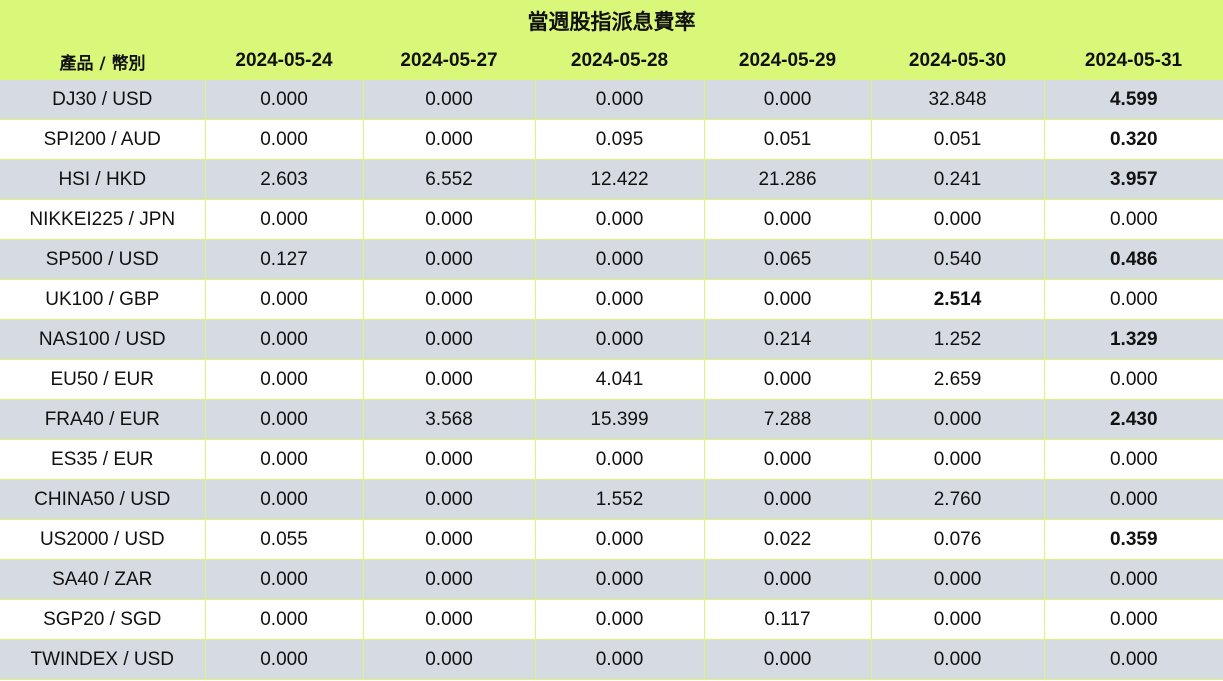 The width and height of the screenshot is (1223, 681). Describe the element at coordinates (102, 61) in the screenshot. I see `header-product: 產品 / 幣別` at that location.